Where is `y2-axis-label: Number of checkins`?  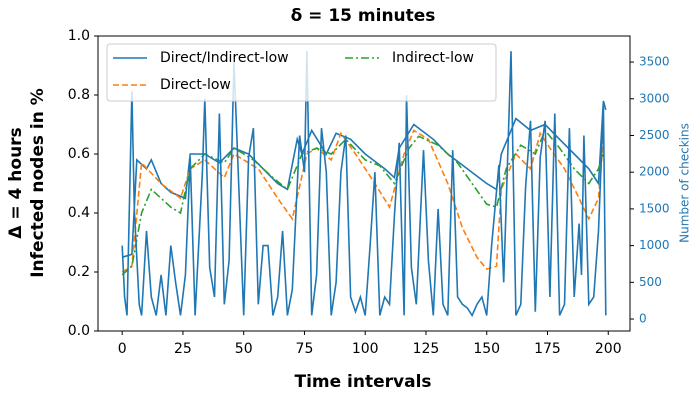 y2-axis-label: Number of checkins is located at coordinates (685, 183).